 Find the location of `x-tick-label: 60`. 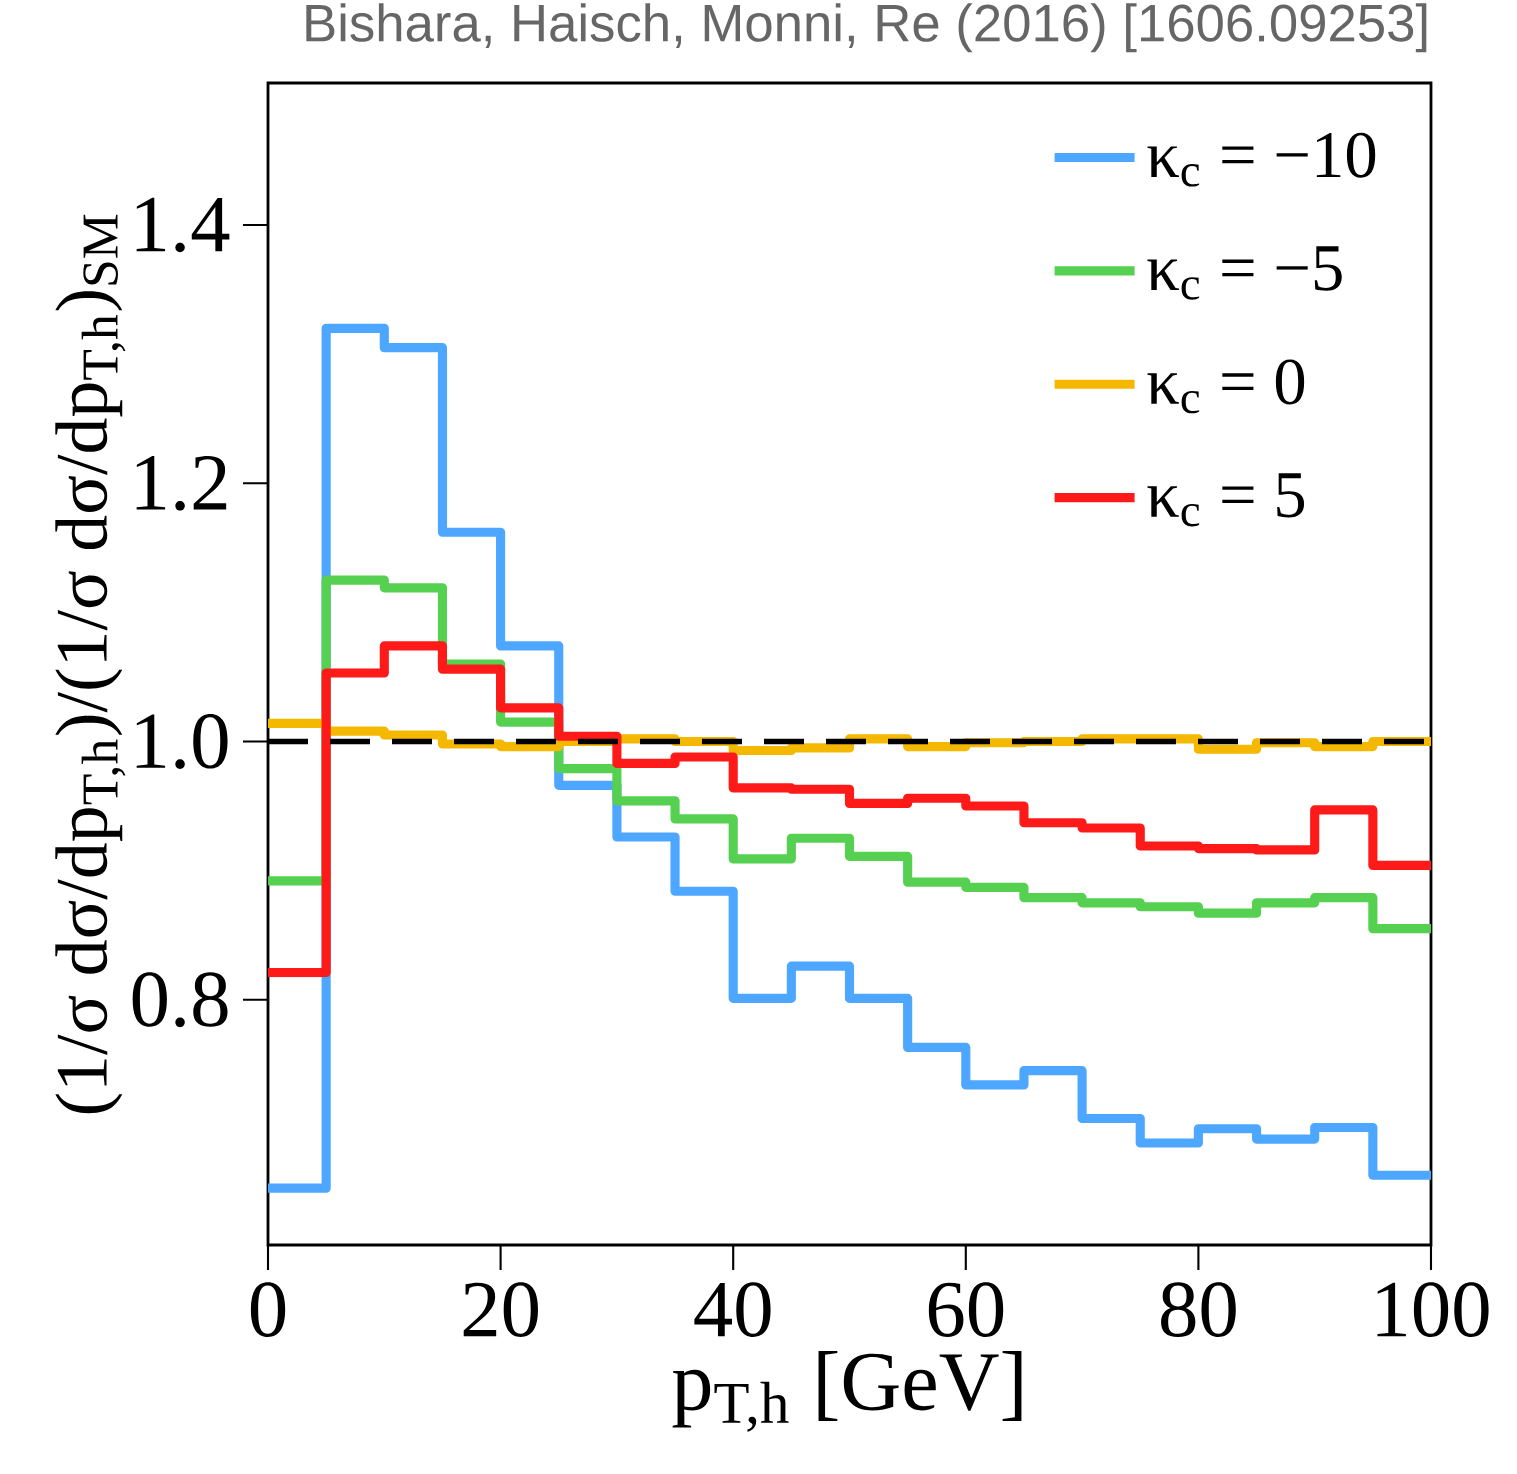

x-tick-label: 60 is located at coordinates (966, 1309).